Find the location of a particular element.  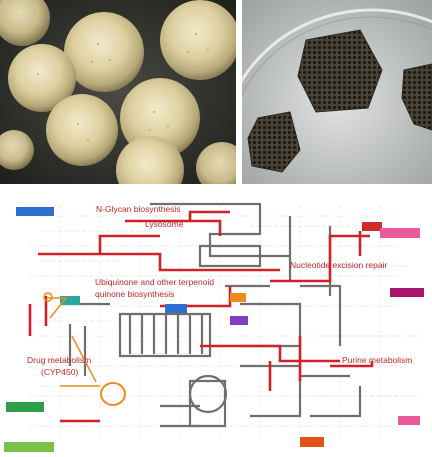

label-drug-metabolism-line2: (CYP450) is located at coordinates (60, 372).